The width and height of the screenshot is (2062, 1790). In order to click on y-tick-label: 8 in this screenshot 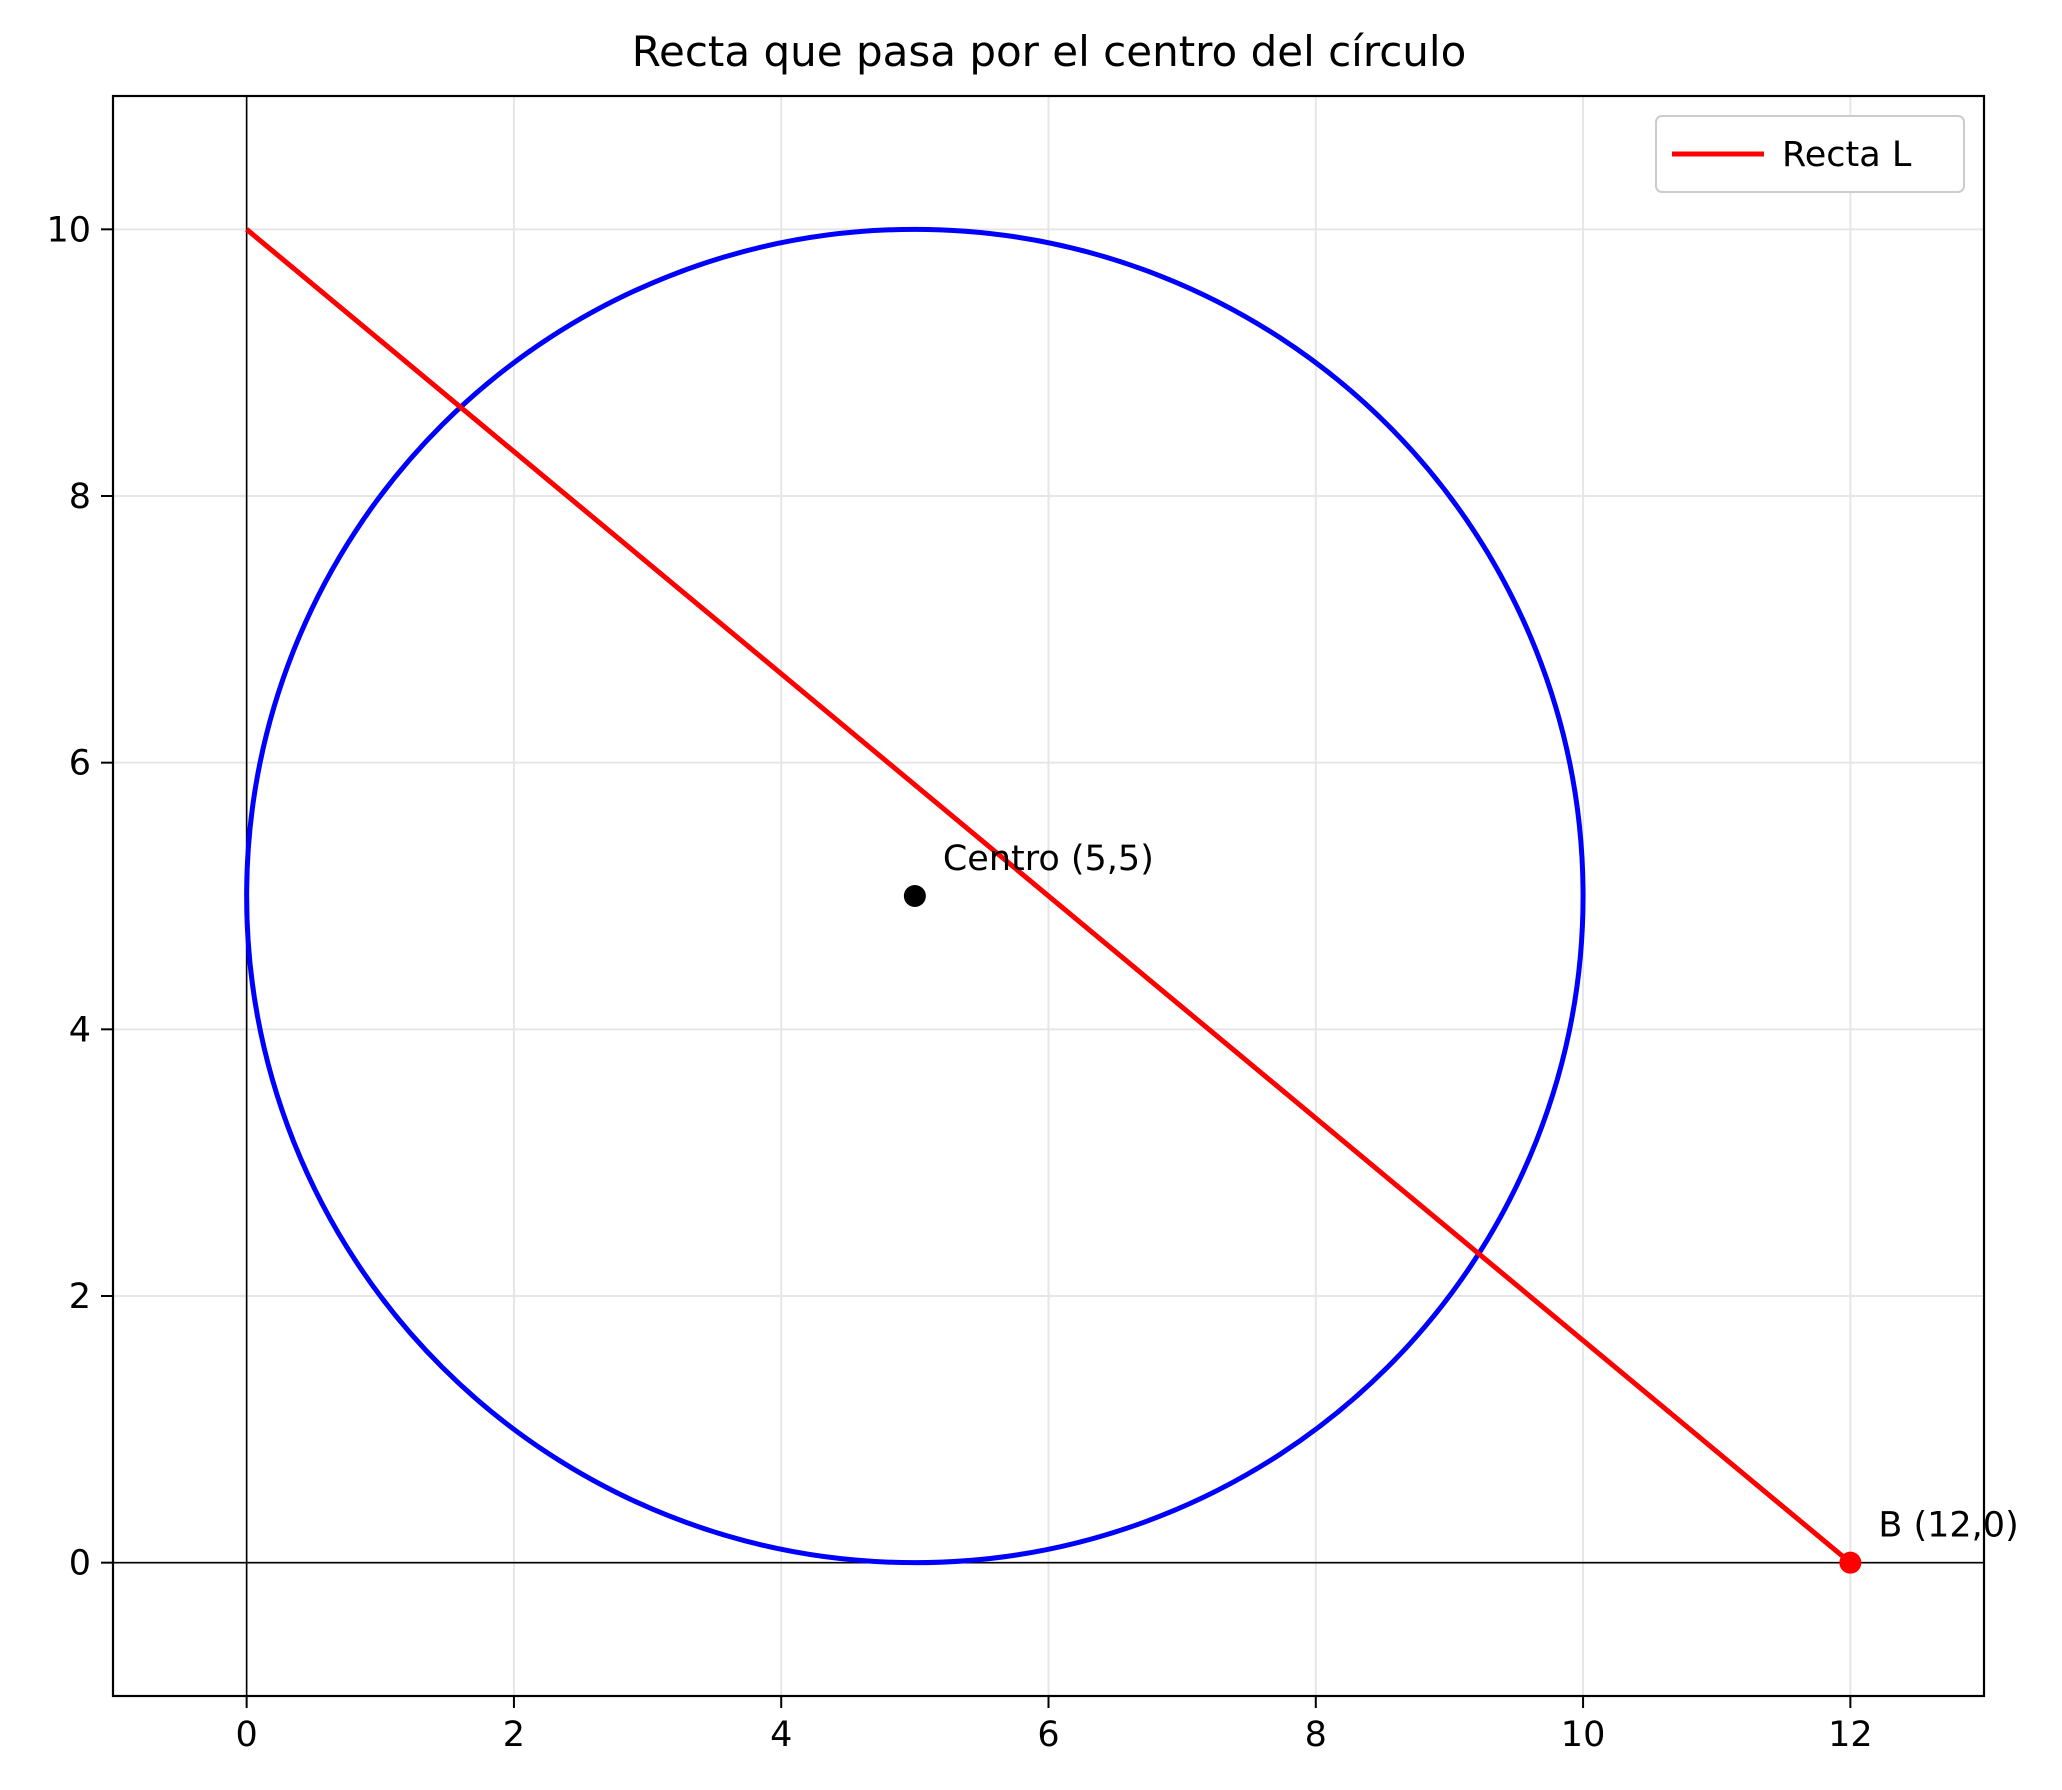, I will do `click(80, 497)`.